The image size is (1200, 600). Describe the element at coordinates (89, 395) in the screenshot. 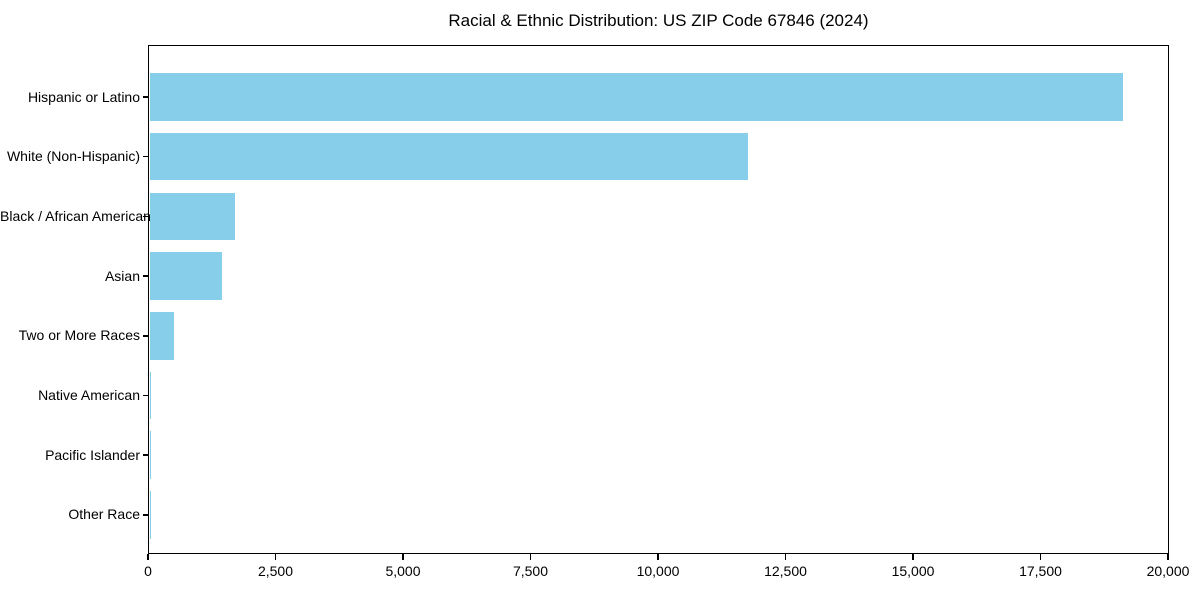

I see `y-tick-label: Native American` at that location.